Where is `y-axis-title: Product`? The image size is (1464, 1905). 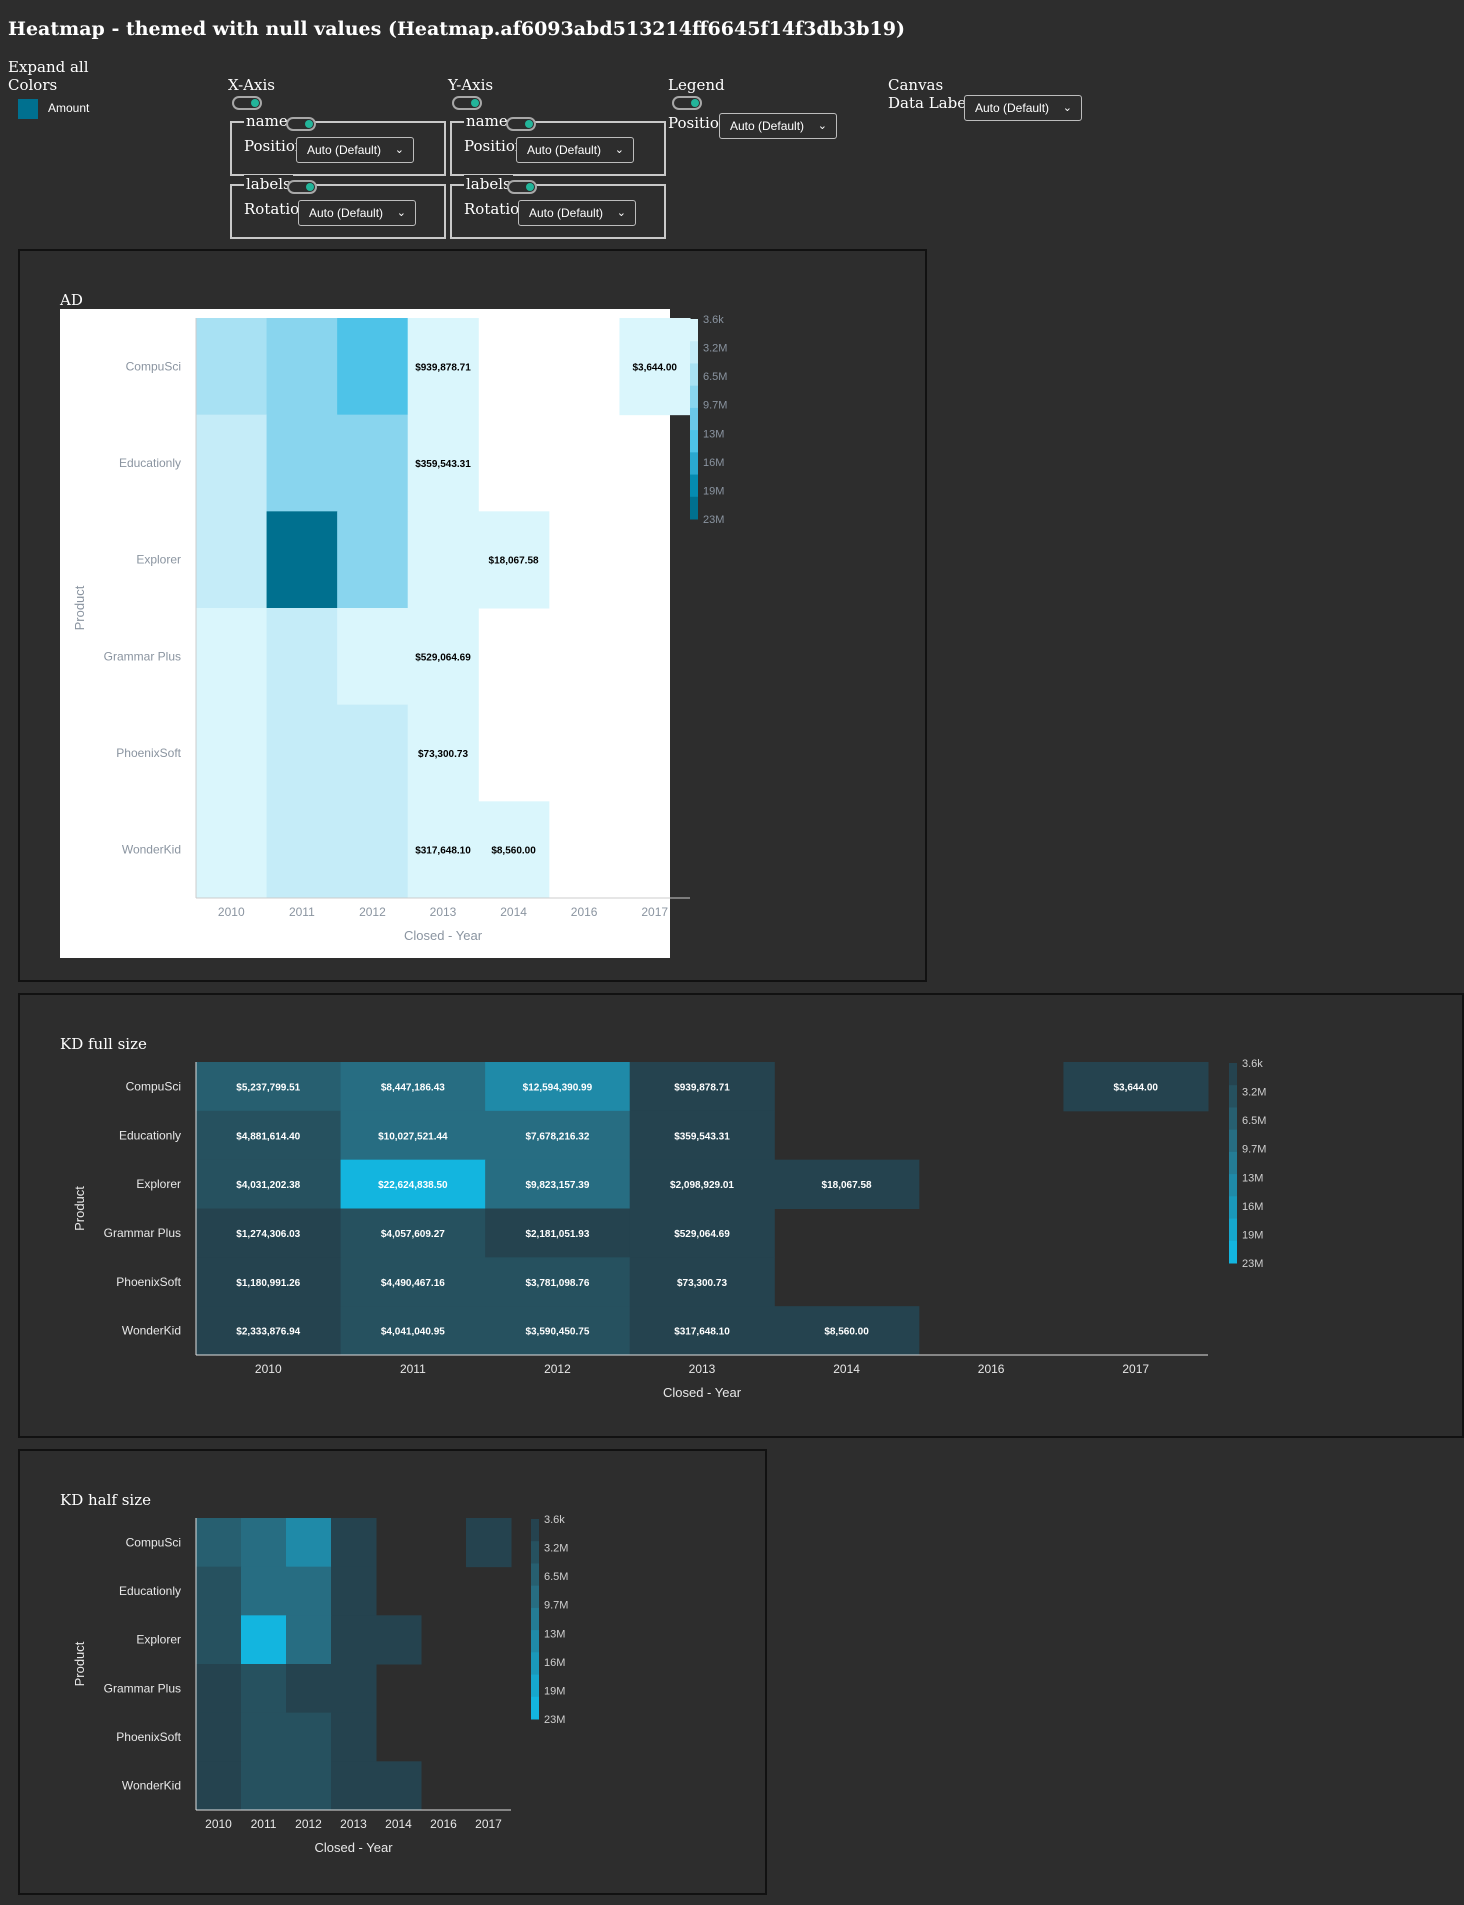 y-axis-title: Product is located at coordinates (79, 607).